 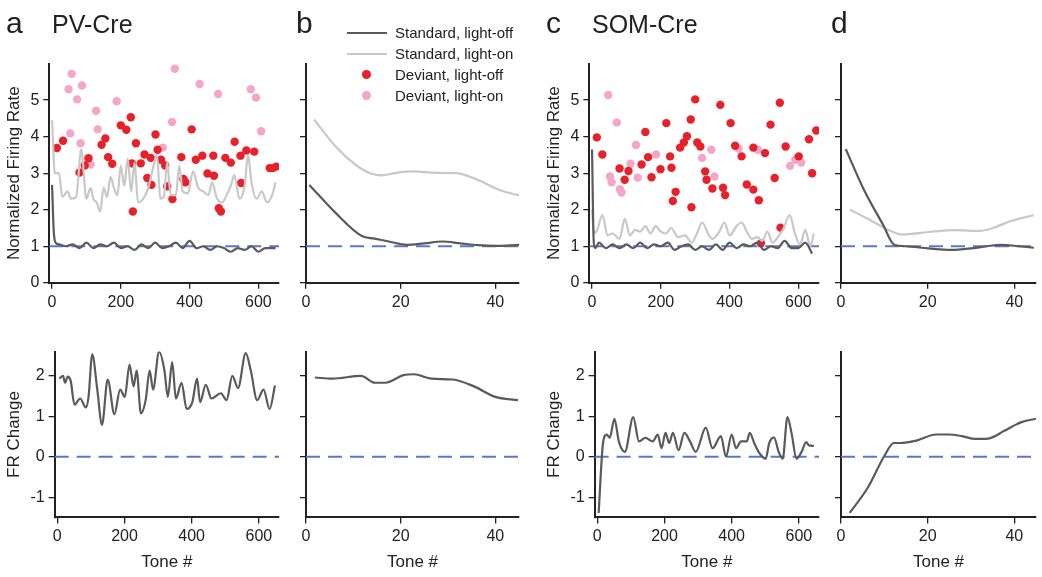 What do you see at coordinates (14, 23) in the screenshot?
I see `text: a` at bounding box center [14, 23].